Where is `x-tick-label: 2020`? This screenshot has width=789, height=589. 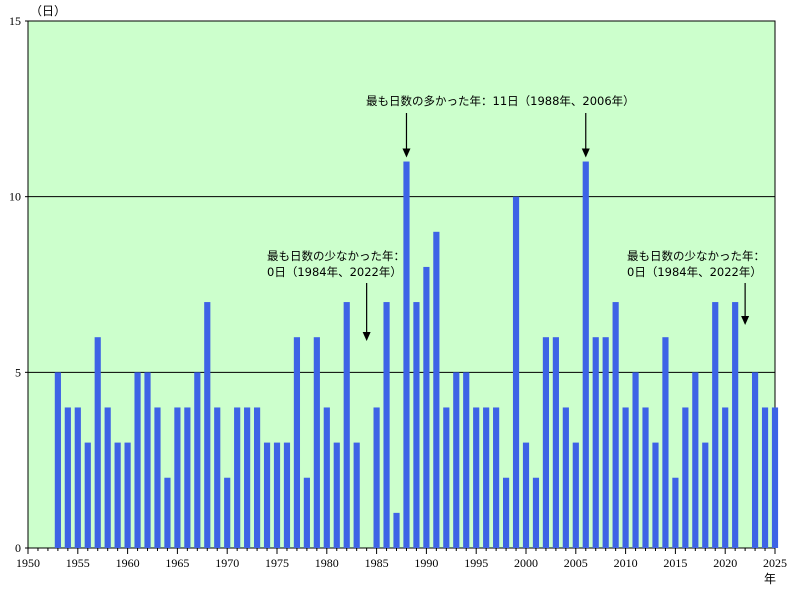
x-tick-label: 2020 is located at coordinates (725, 563).